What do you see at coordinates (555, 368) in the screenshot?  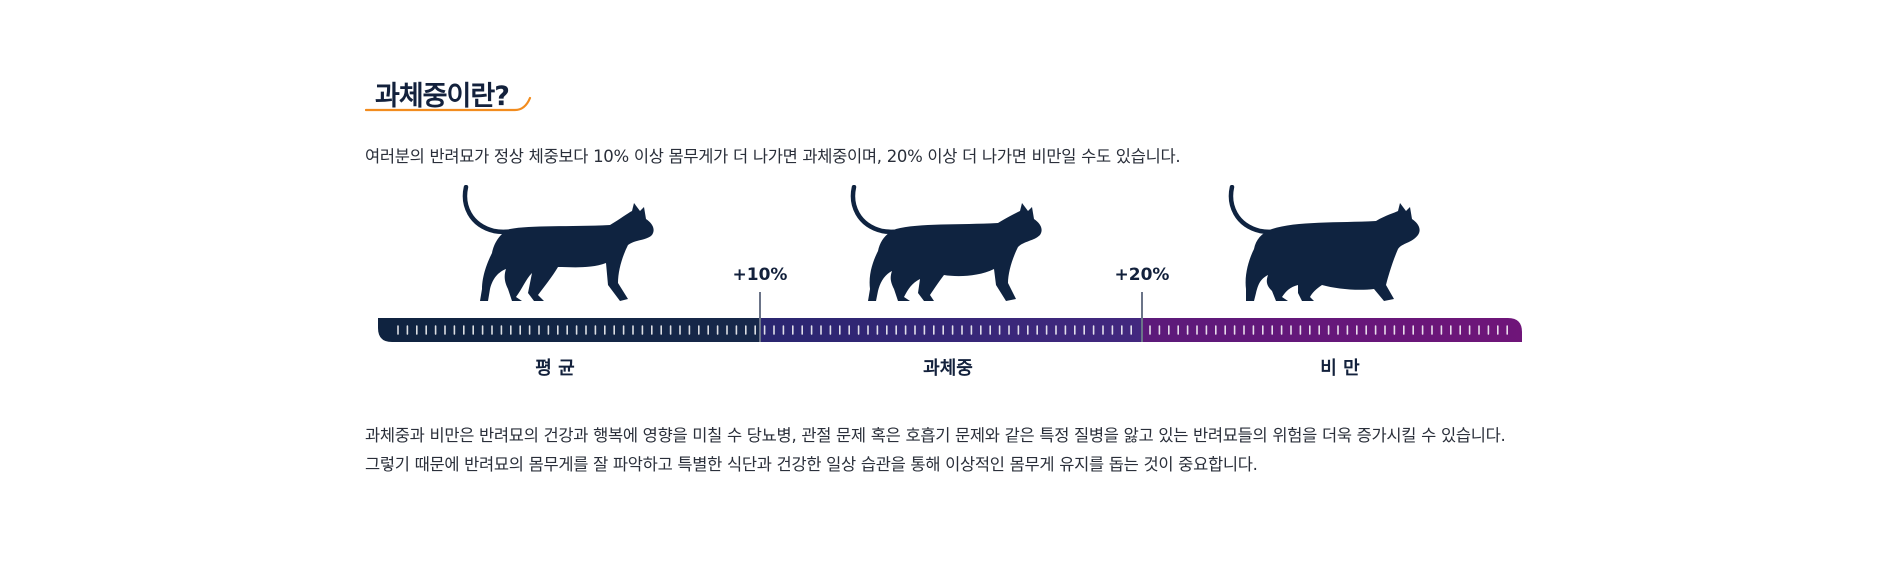 I see `segment-label-normal: 평 균` at bounding box center [555, 368].